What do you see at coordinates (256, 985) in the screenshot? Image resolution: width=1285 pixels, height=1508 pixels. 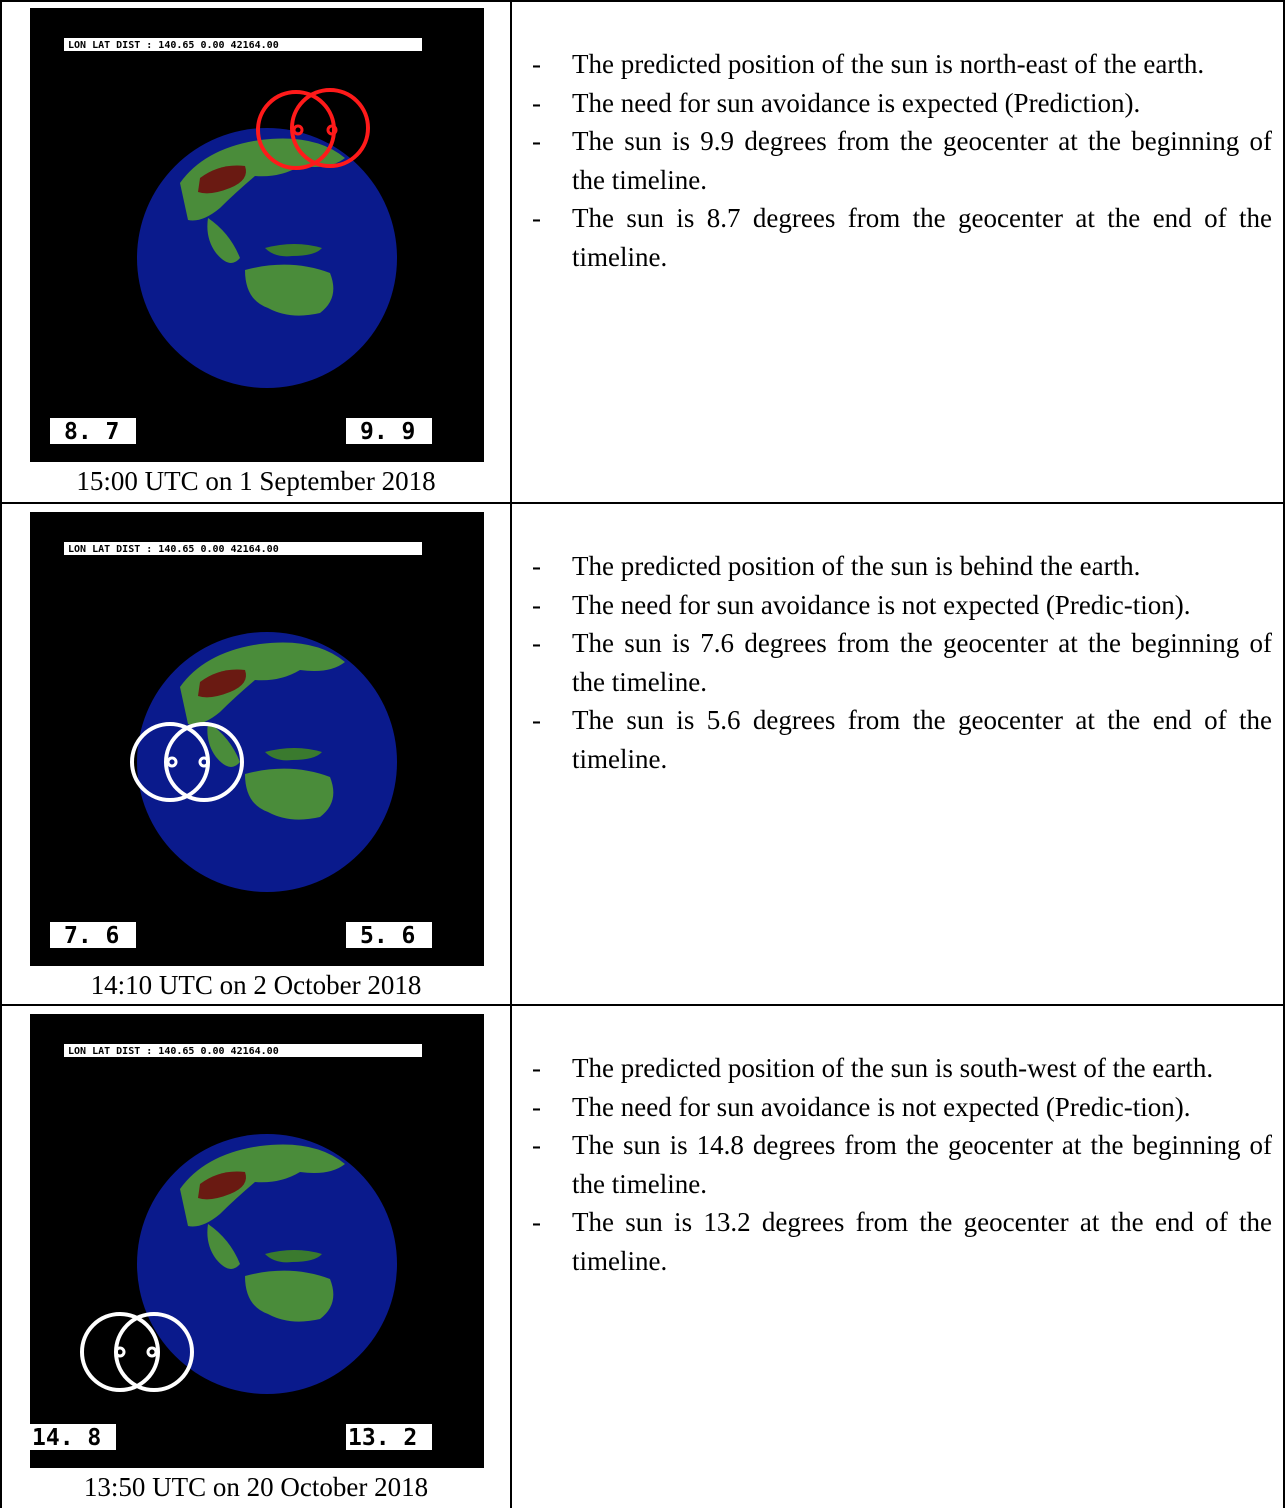 I see `figure-caption: 14:10 UTC on 2 October 2018` at bounding box center [256, 985].